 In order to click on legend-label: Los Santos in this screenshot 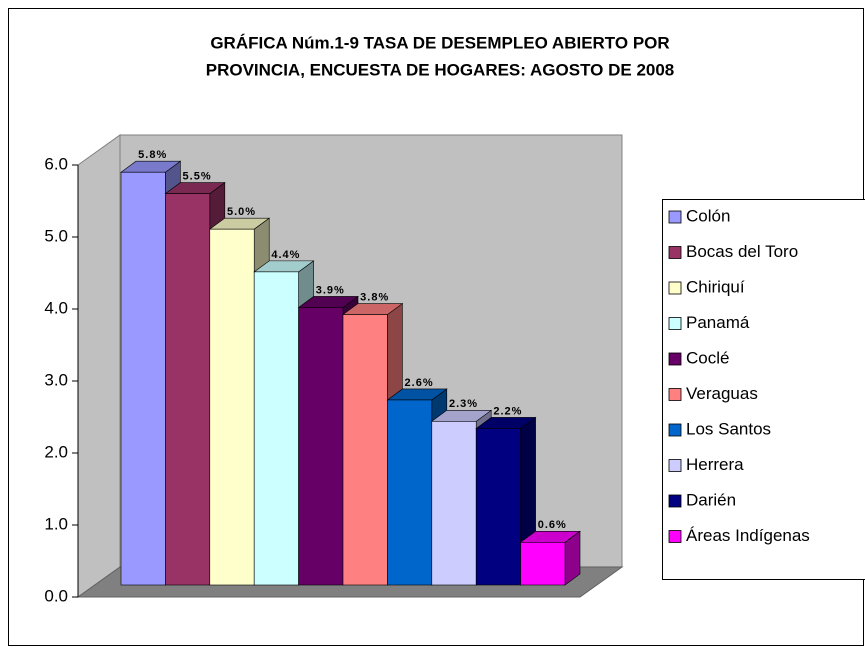, I will do `click(728, 428)`.